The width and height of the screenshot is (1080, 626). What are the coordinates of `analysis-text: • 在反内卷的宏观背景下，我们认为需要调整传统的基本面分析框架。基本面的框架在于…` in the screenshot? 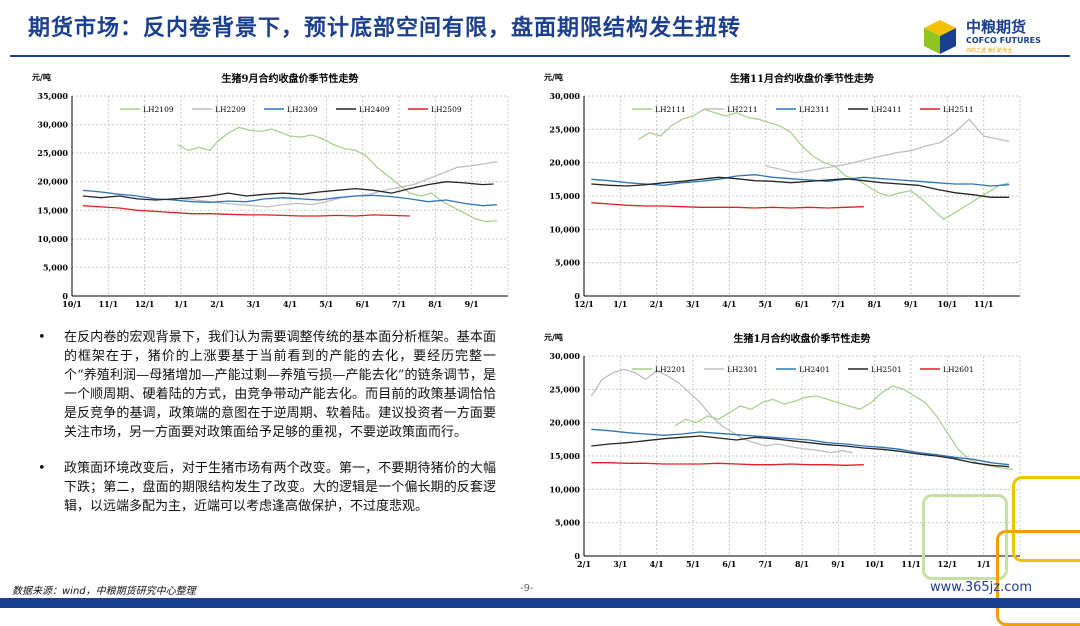 It's located at (267, 430).